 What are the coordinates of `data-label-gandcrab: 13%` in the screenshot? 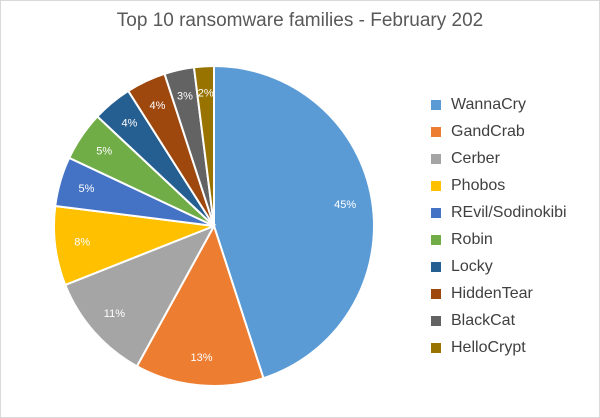 It's located at (201, 358).